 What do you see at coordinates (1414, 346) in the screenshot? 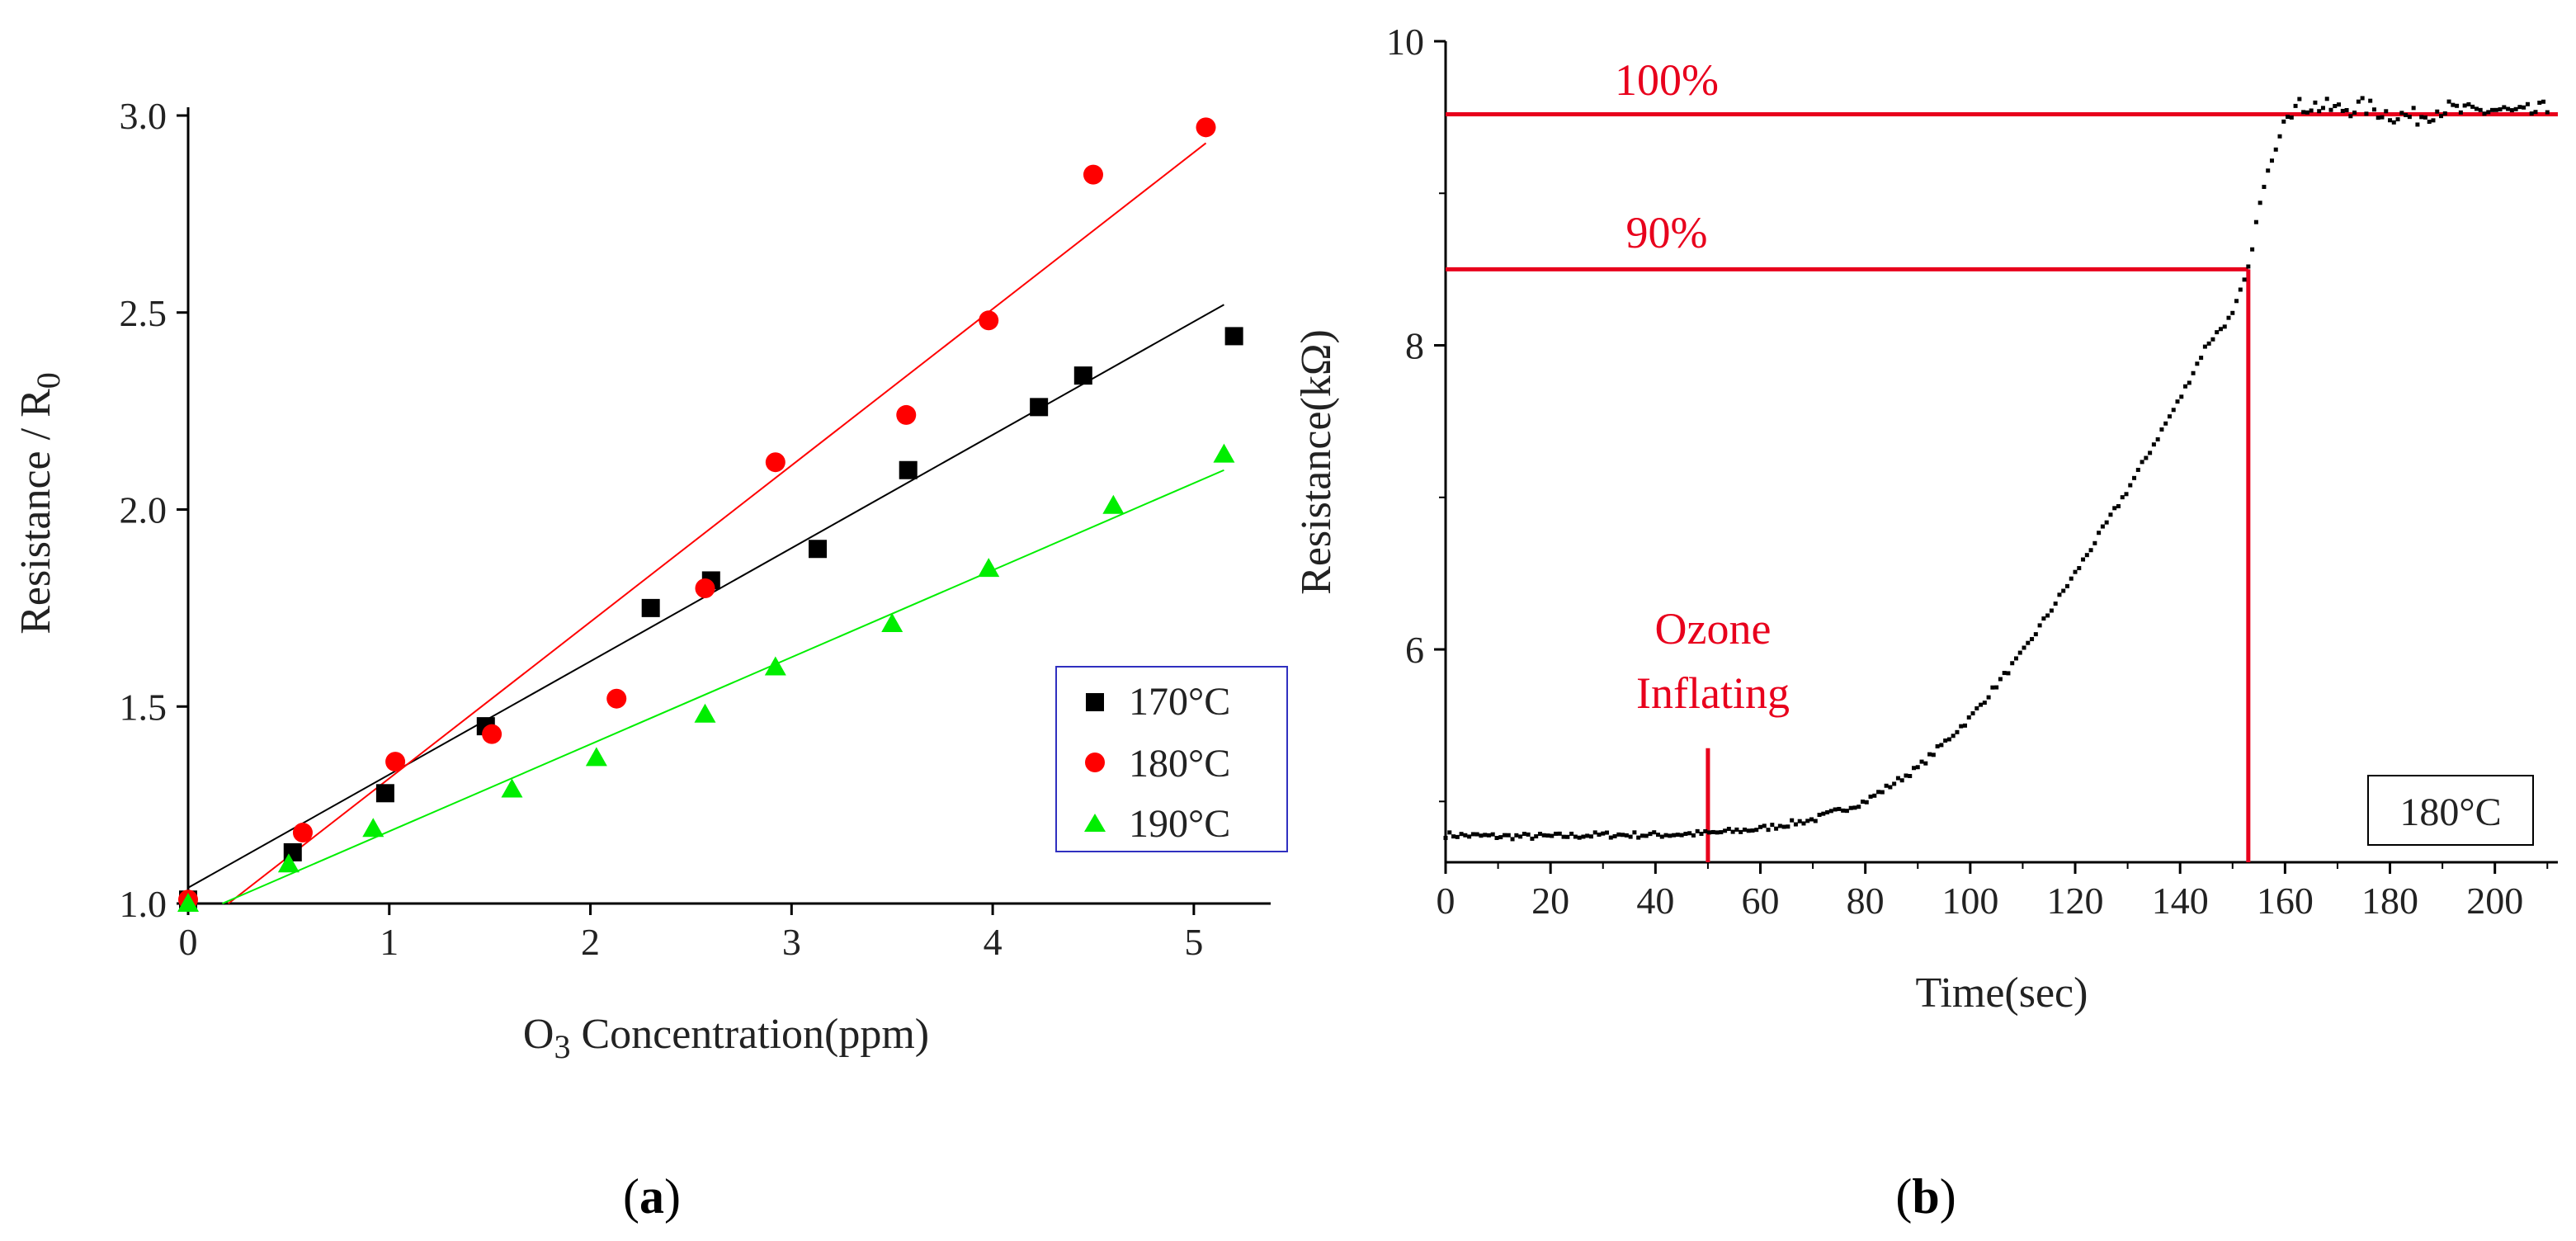
I see `y-tick-label-b: 8` at bounding box center [1414, 346].